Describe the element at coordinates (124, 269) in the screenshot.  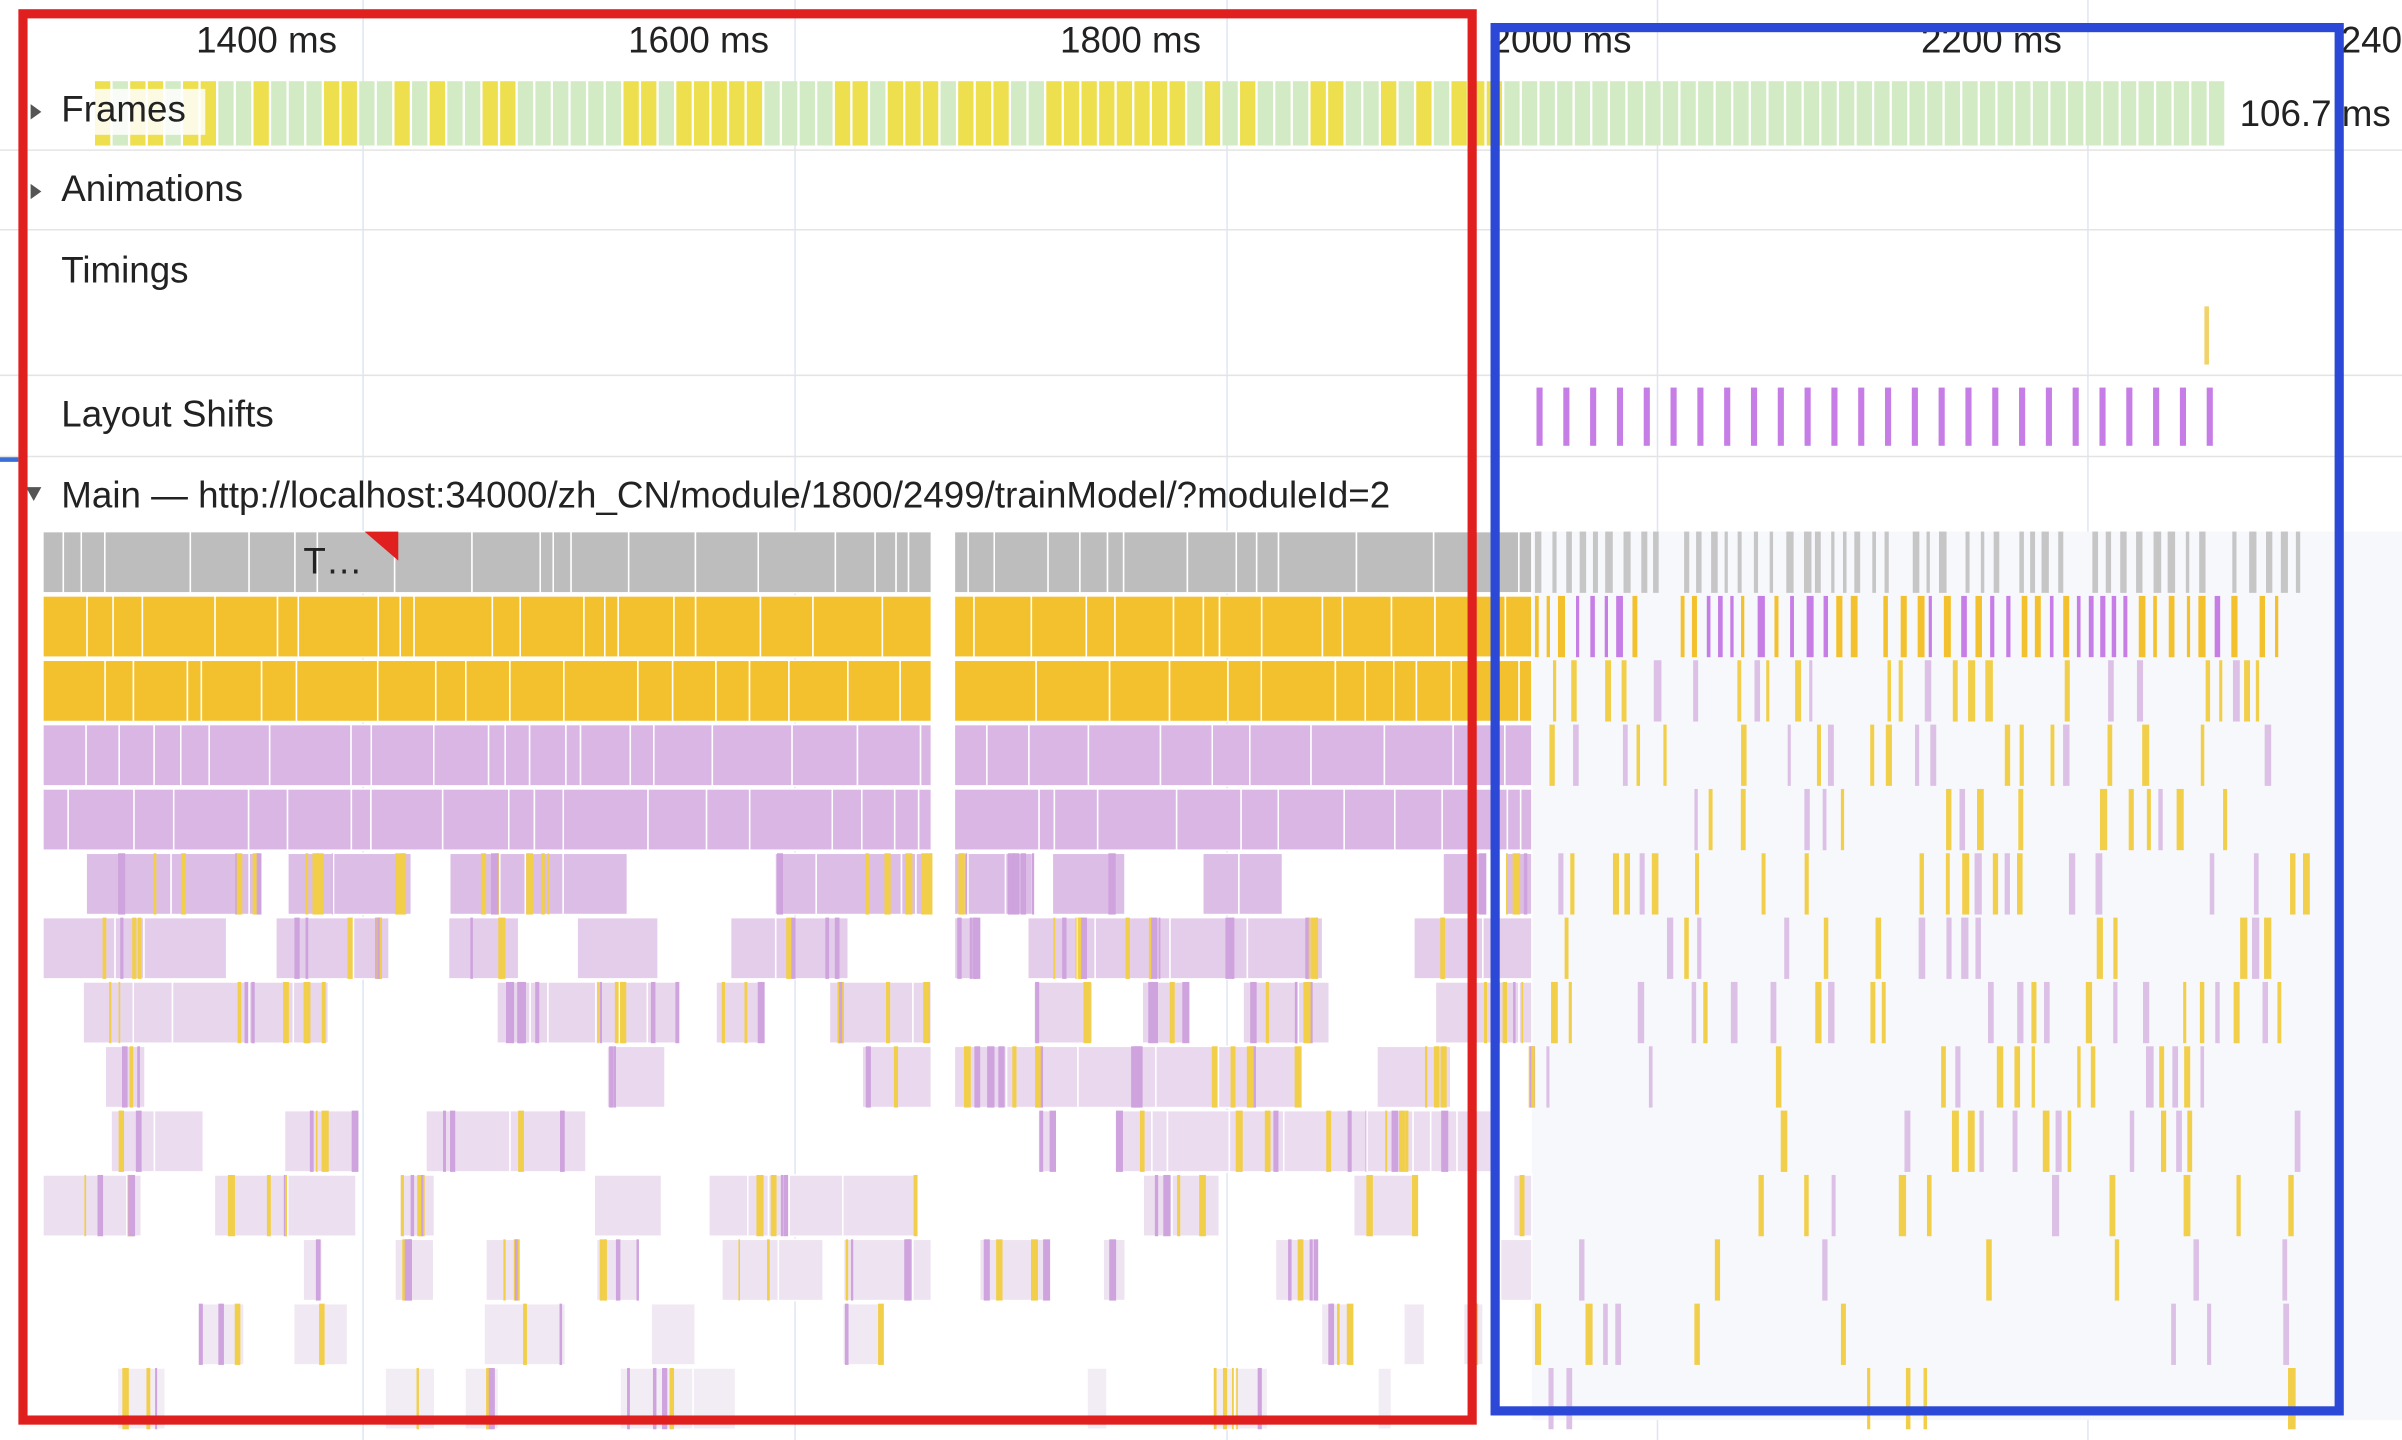
I see `track-label: Timings` at that location.